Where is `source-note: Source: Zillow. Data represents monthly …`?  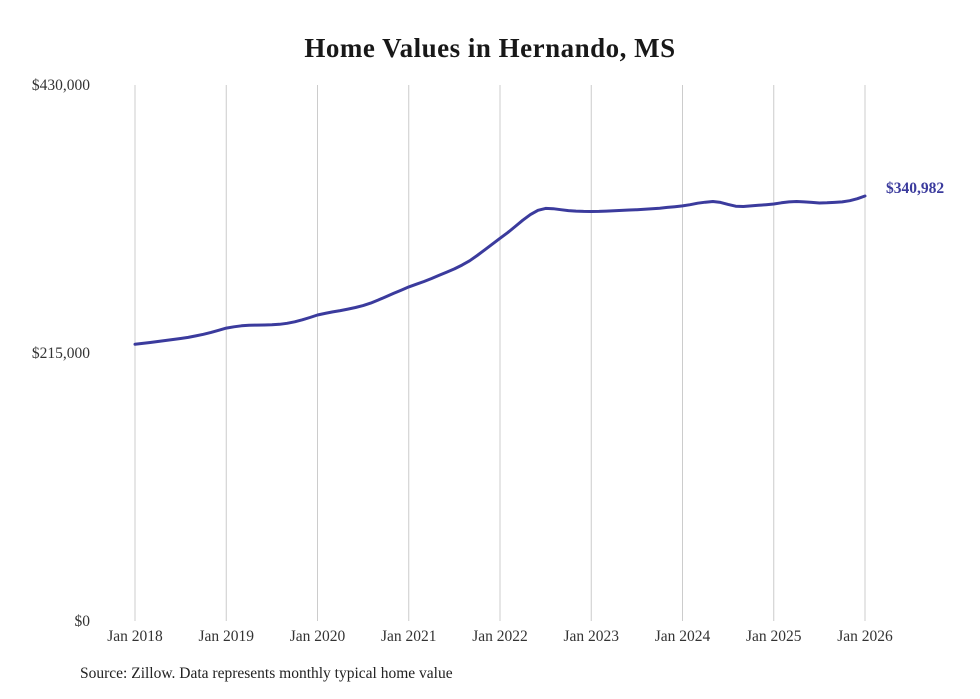 source-note: Source: Zillow. Data represents monthly … is located at coordinates (266, 673).